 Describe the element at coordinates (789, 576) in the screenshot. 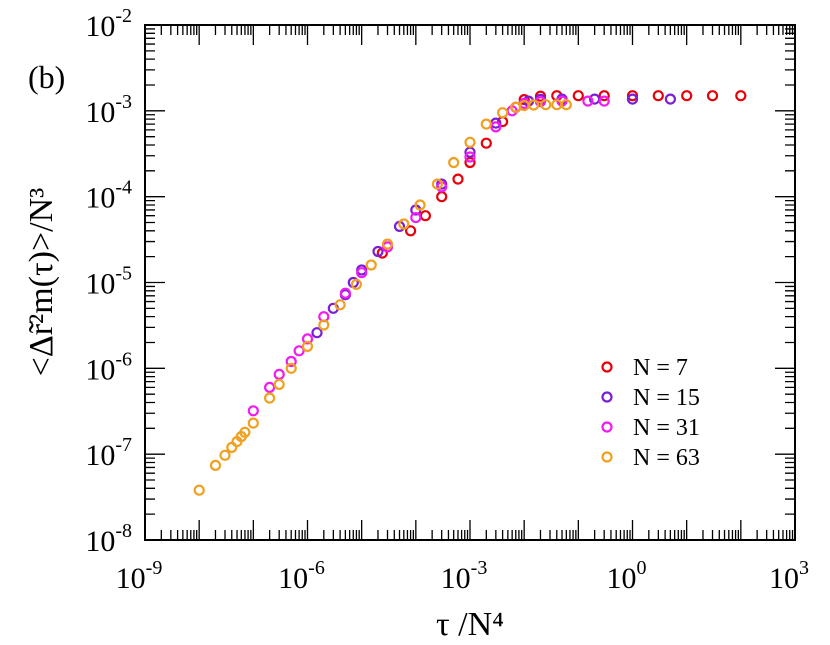

I see `x-tick-label: 10³` at that location.